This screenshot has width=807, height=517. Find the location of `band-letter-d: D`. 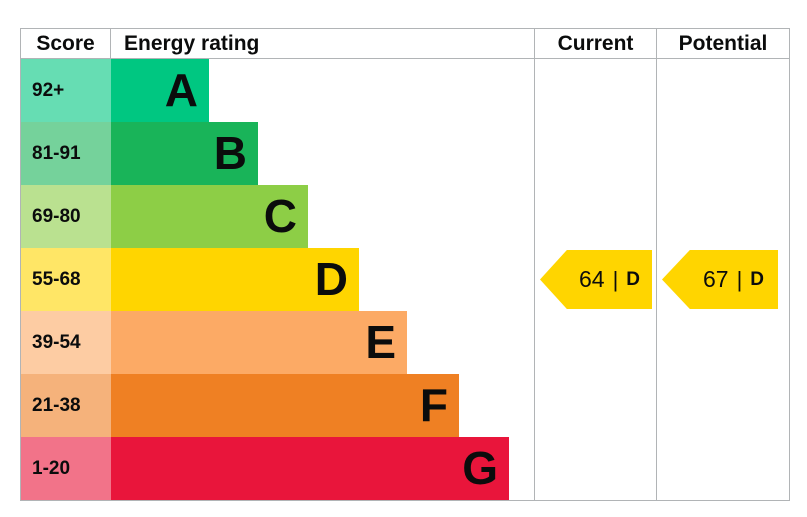

band-letter-d: D is located at coordinates (331, 278).